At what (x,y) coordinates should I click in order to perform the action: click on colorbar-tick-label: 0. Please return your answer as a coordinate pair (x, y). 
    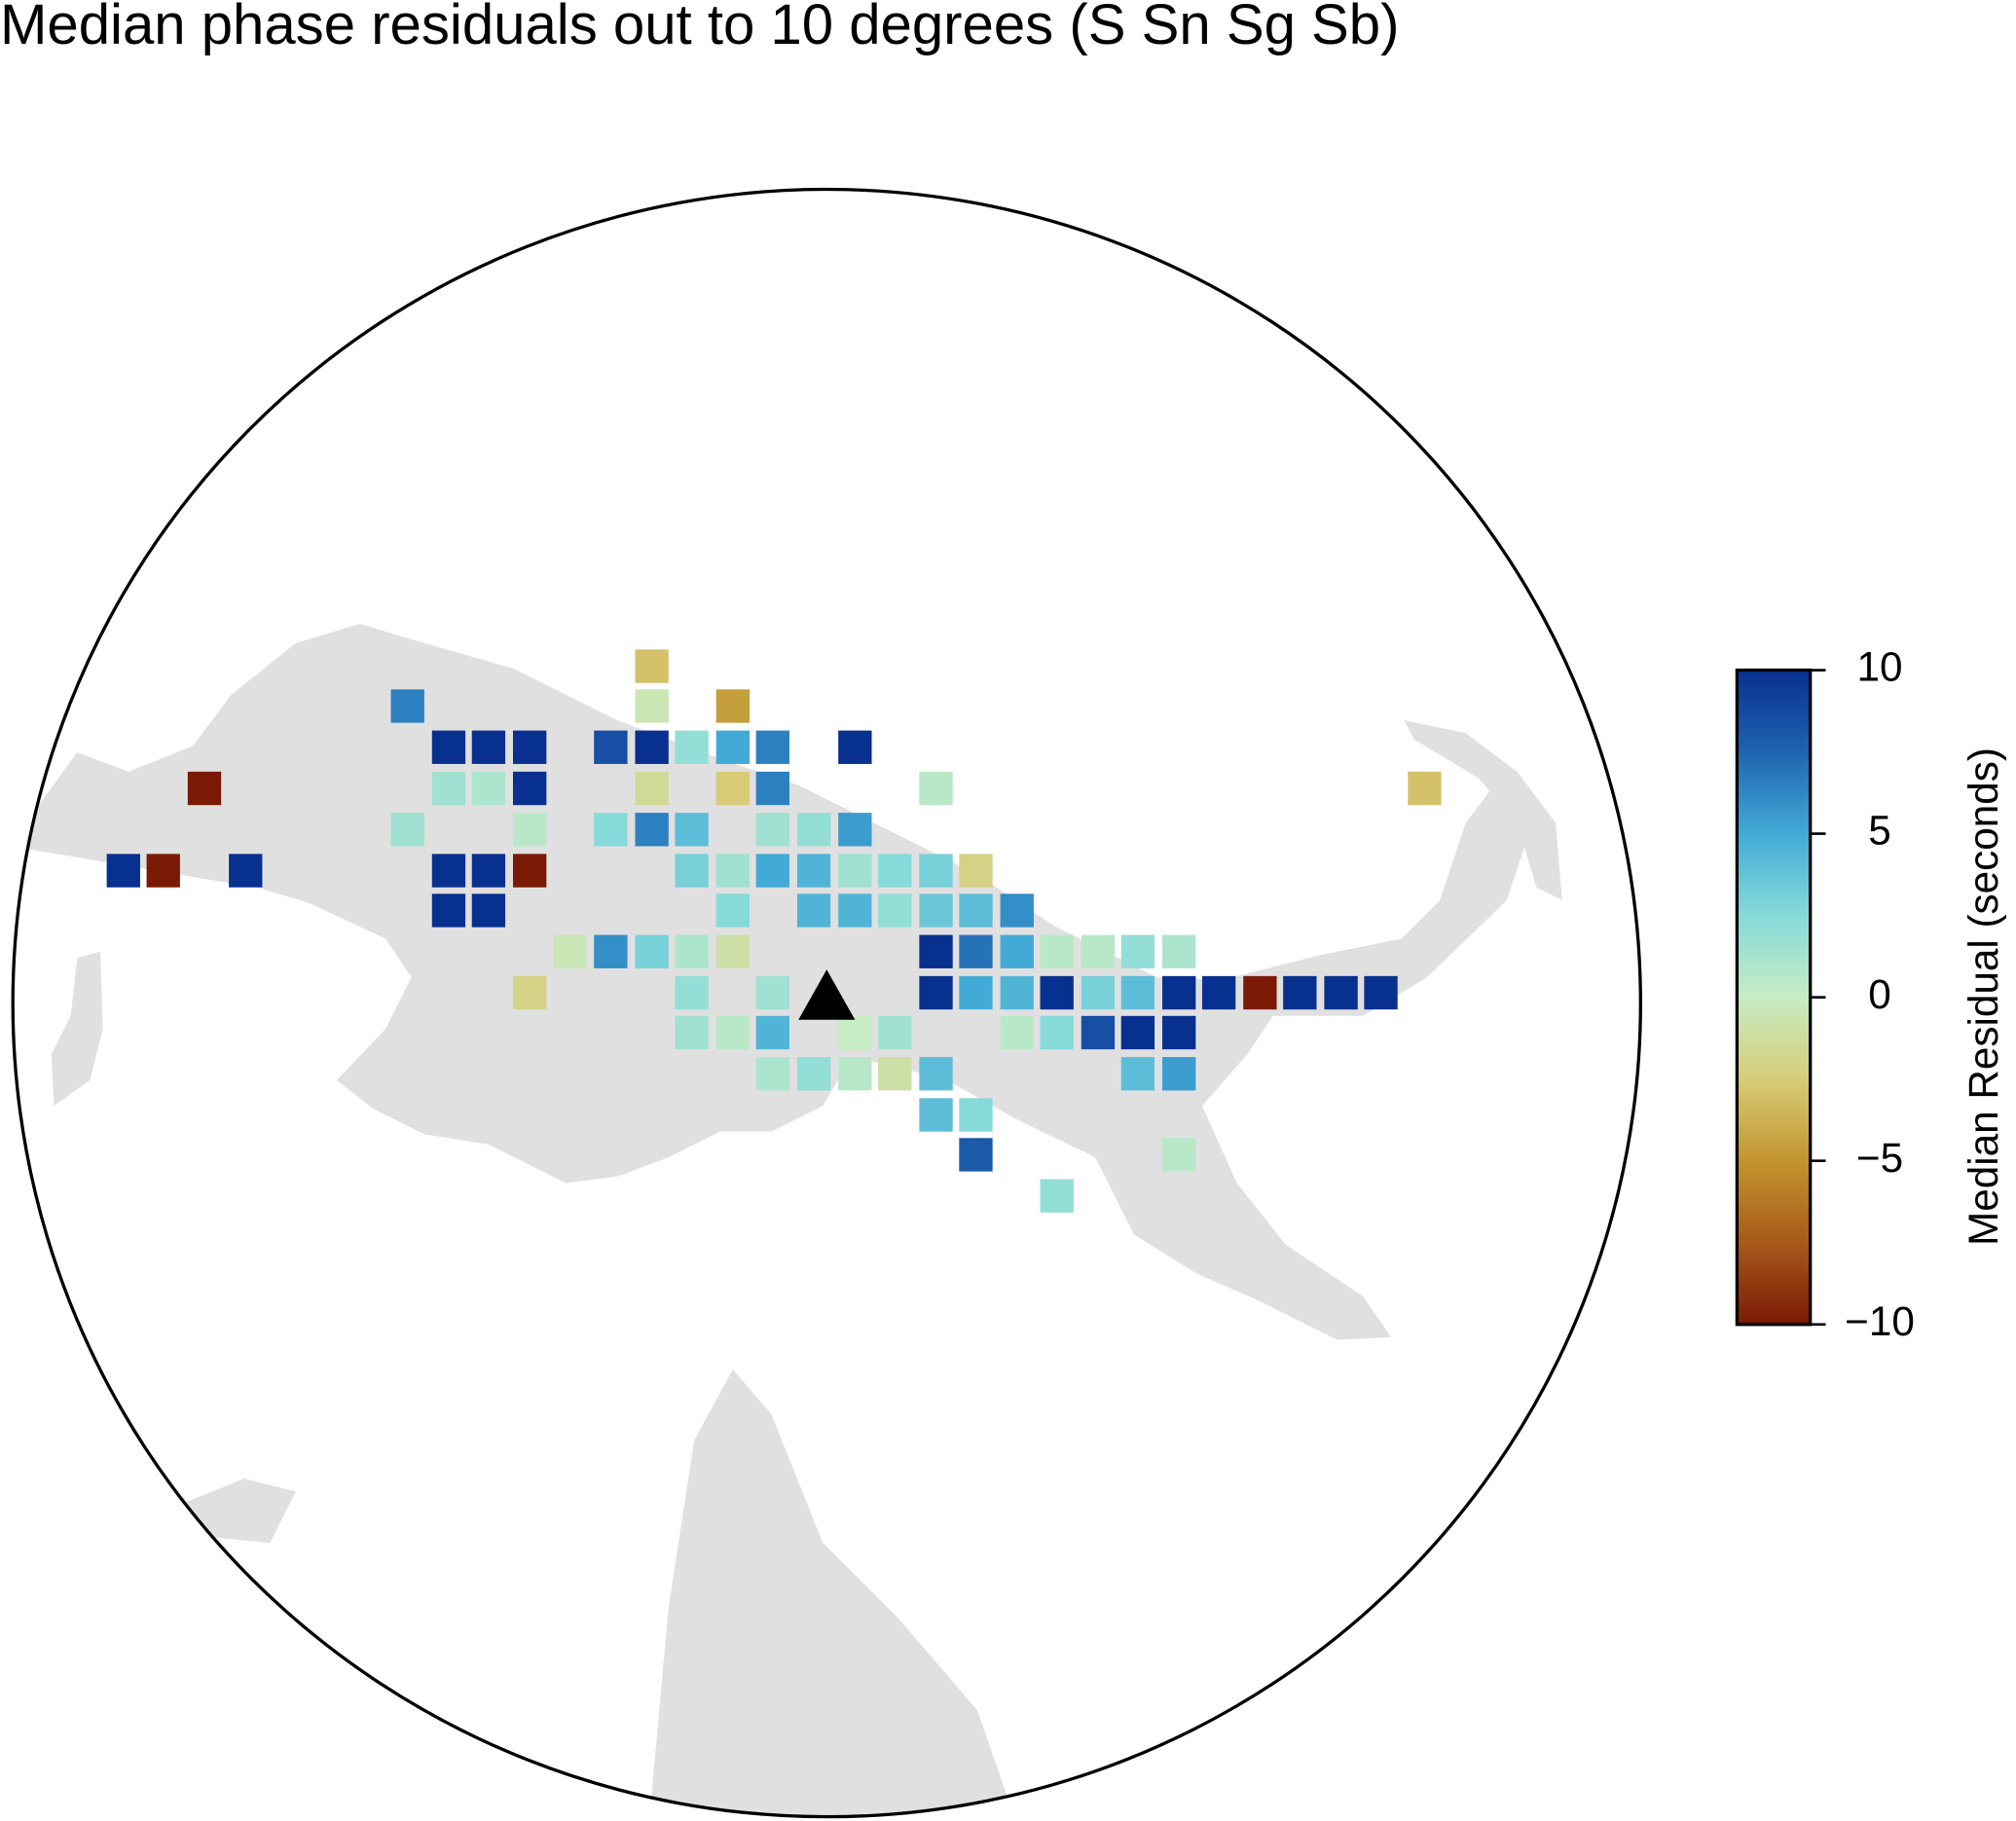
    Looking at the image, I should click on (1879, 994).